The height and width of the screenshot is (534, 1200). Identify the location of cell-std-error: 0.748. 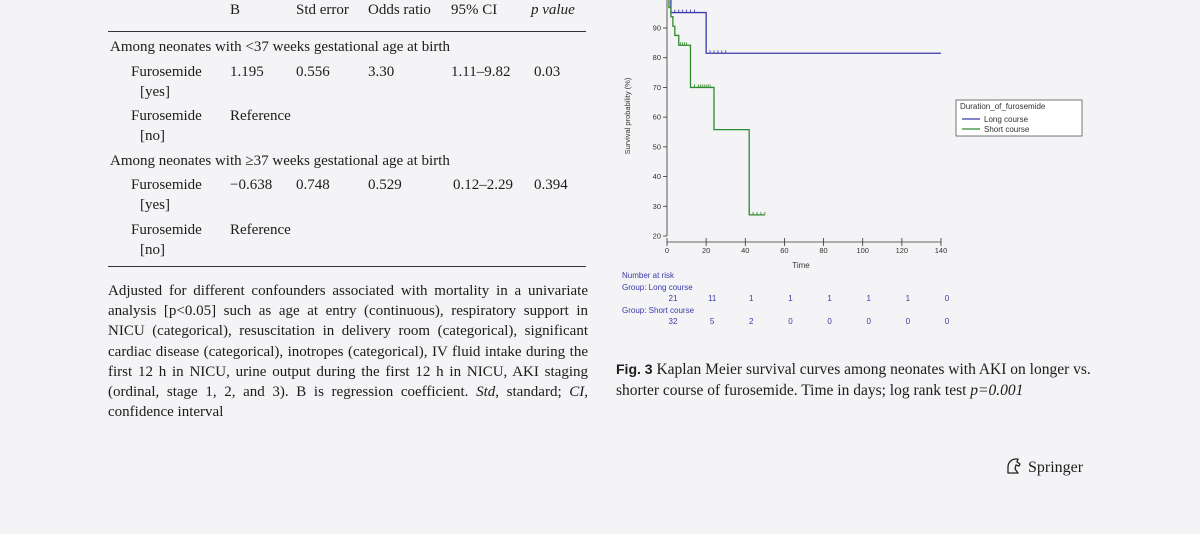
(313, 185).